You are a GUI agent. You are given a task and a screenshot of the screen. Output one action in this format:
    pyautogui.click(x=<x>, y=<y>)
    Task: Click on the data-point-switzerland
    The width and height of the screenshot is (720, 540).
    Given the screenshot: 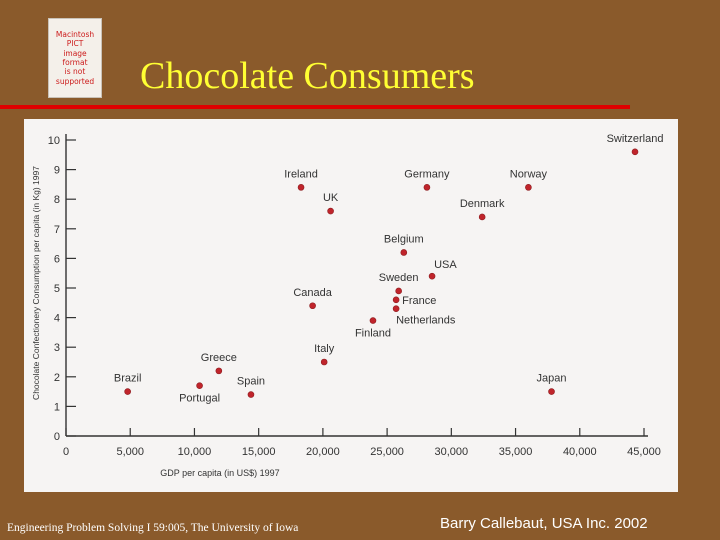 What is the action you would take?
    pyautogui.click(x=635, y=152)
    